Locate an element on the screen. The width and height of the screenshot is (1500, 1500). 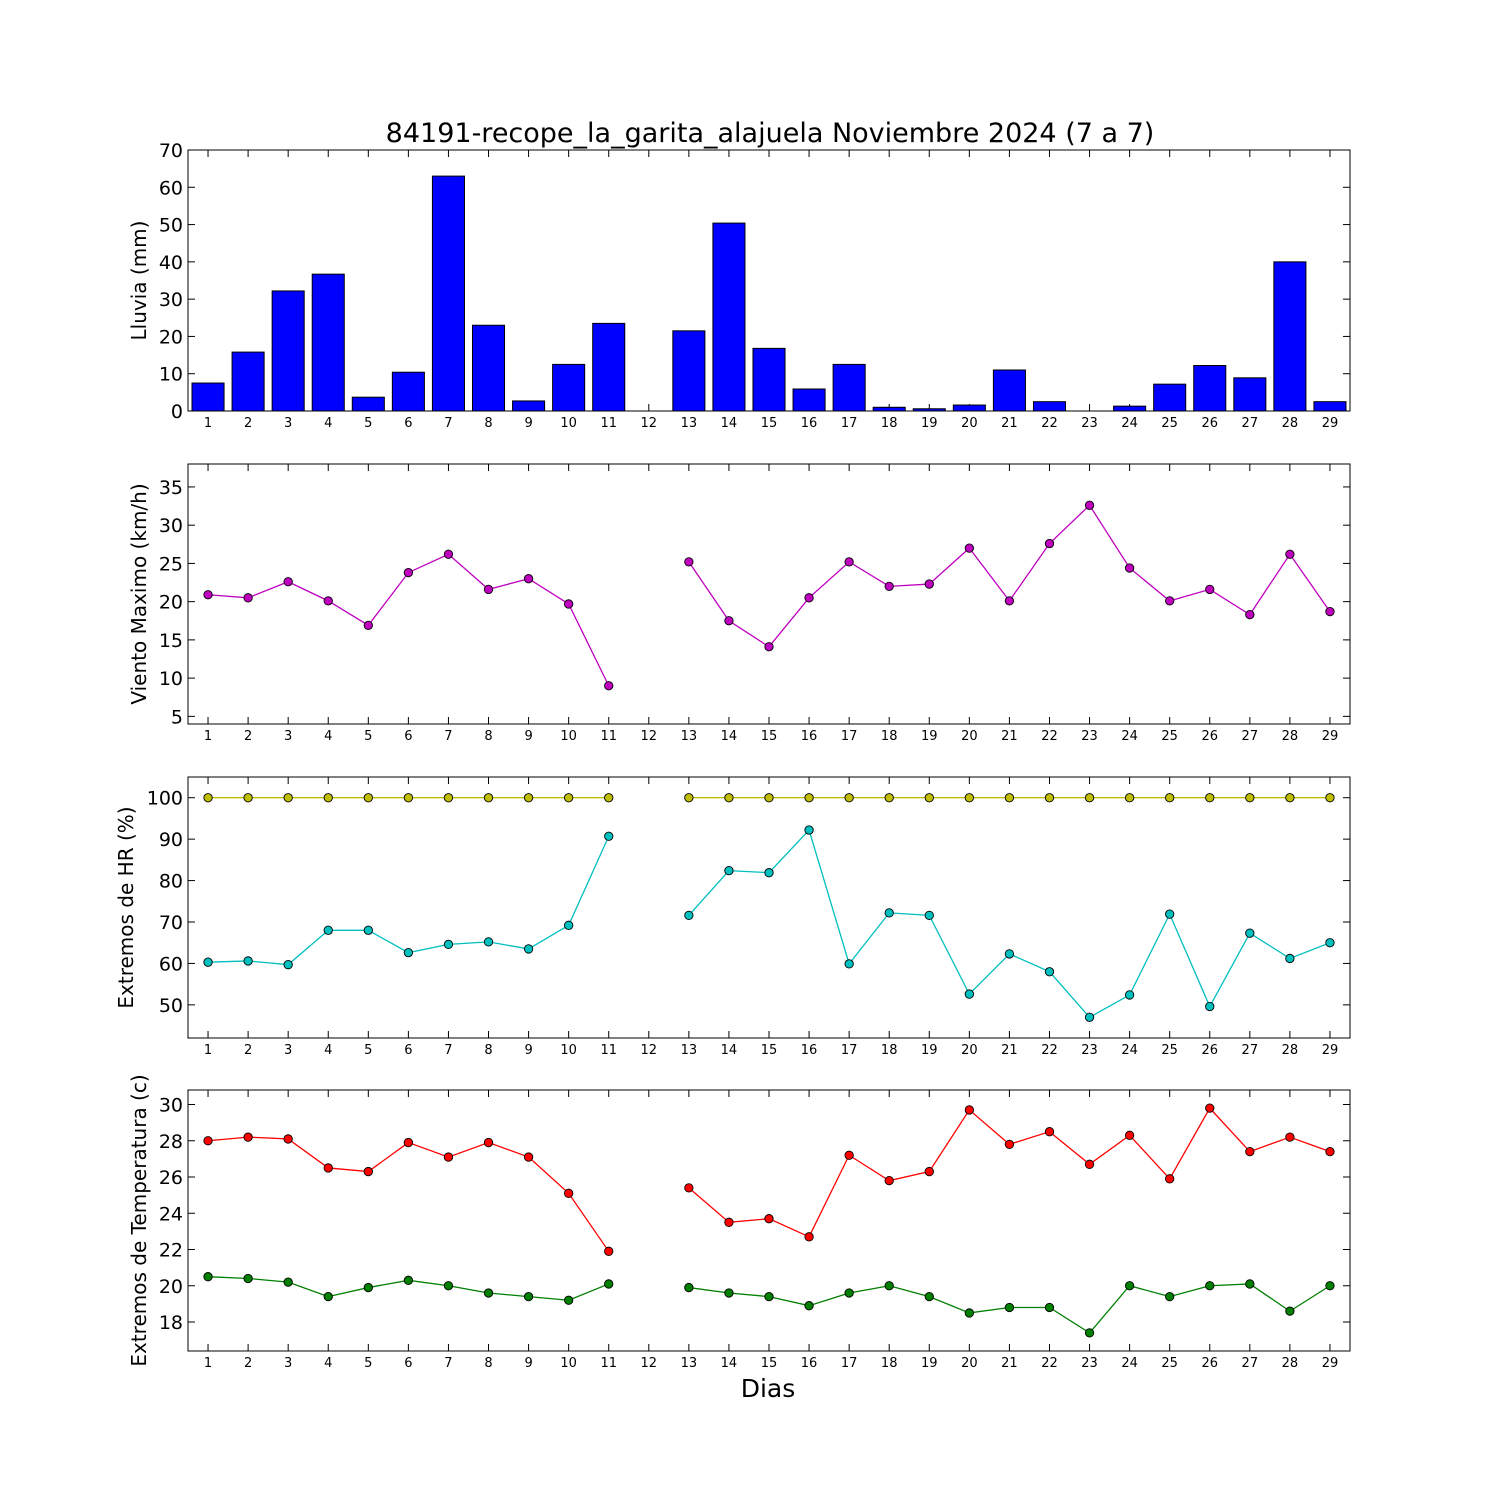
x-tick-label: 22 is located at coordinates (1049, 1363).